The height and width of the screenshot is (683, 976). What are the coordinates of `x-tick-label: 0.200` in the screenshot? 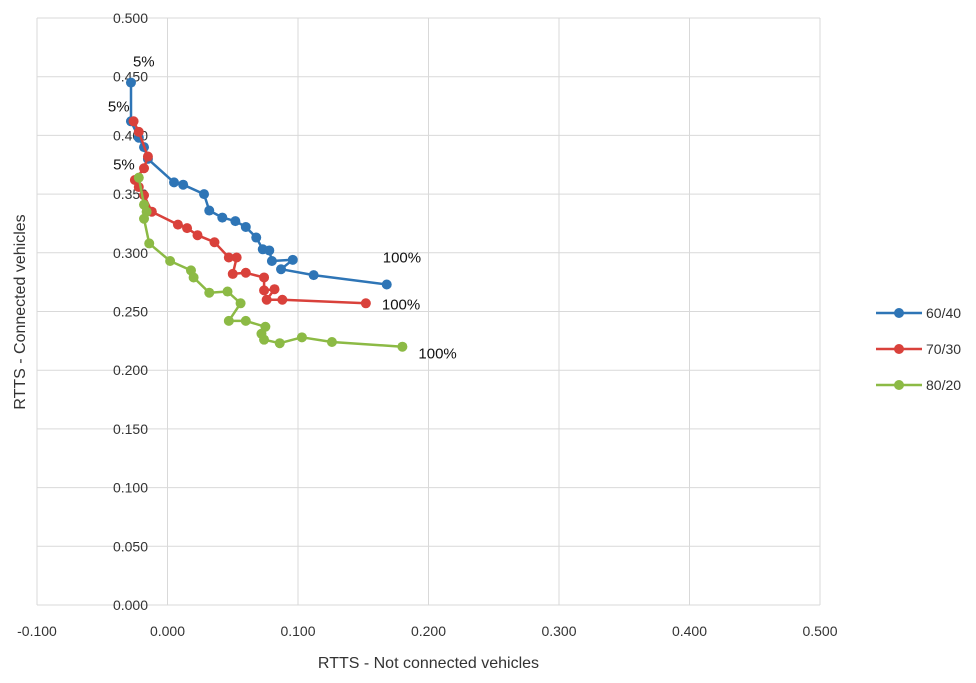 It's located at (428, 631).